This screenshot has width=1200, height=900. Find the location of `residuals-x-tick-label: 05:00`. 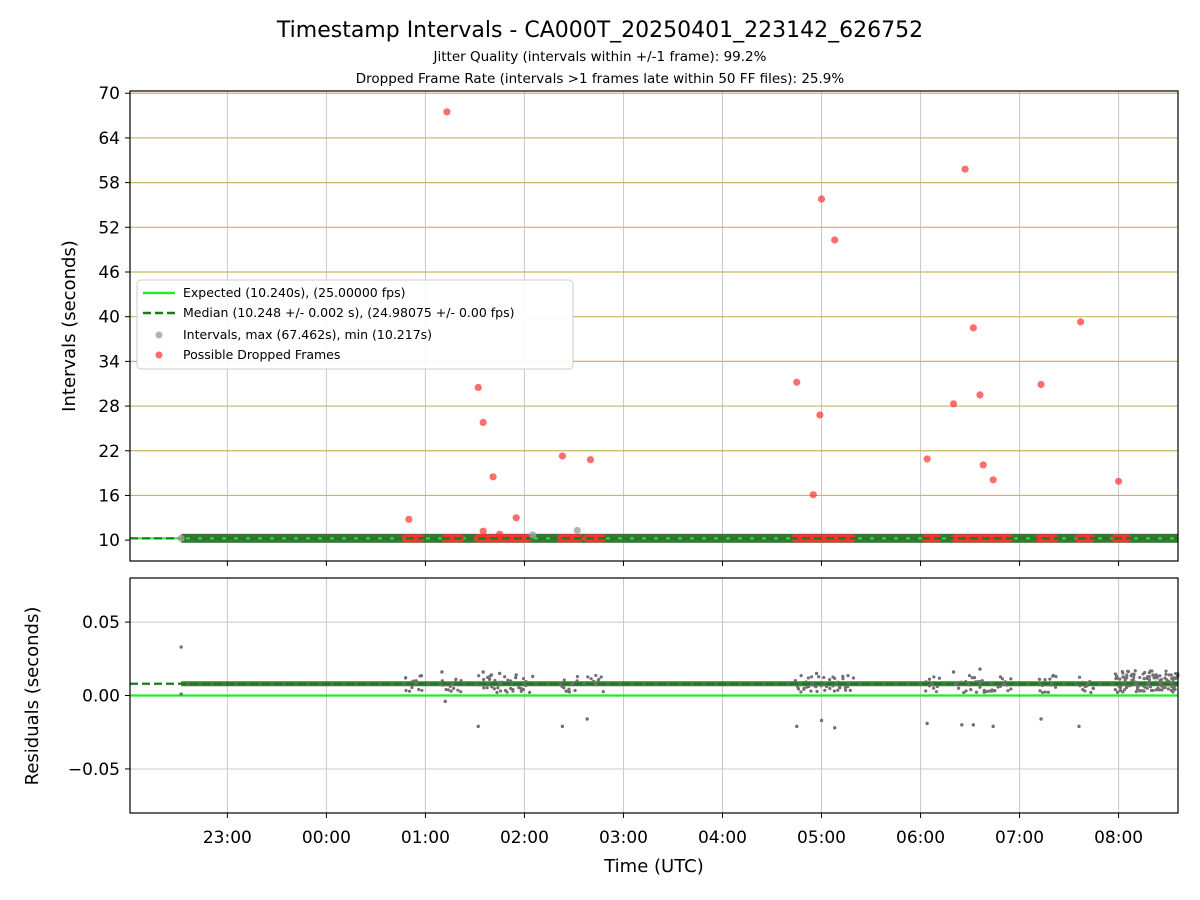

residuals-x-tick-label: 05:00 is located at coordinates (821, 838).